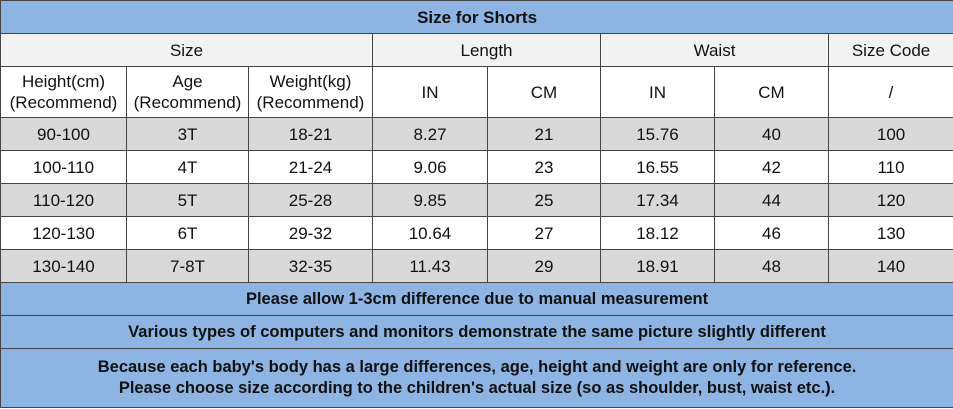 The width and height of the screenshot is (953, 409). I want to click on data-row: 90-100 3T 18-21 8.27 21 15.76 40 100, so click(476, 134).